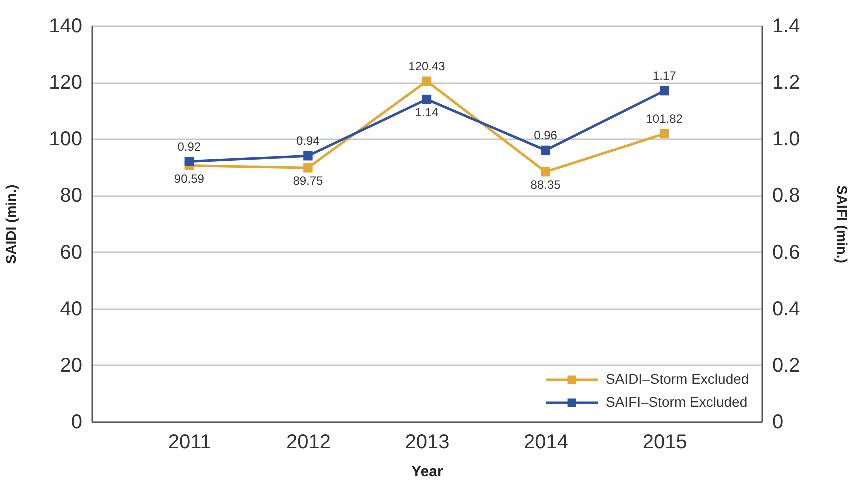 The width and height of the screenshot is (856, 489). I want to click on y-tick-label: 0, so click(76, 423).